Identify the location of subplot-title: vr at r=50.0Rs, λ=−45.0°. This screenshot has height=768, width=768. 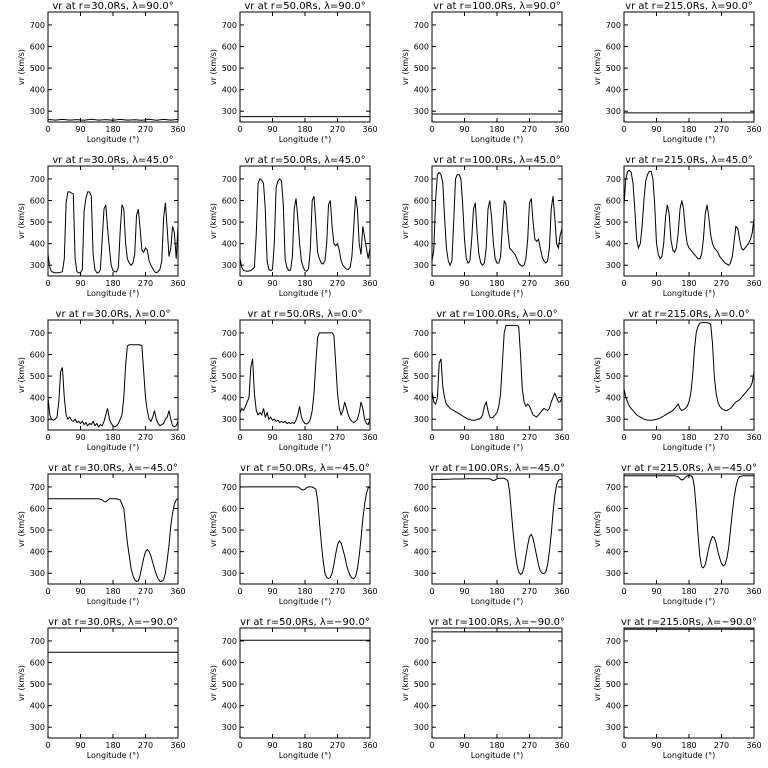
(305, 468).